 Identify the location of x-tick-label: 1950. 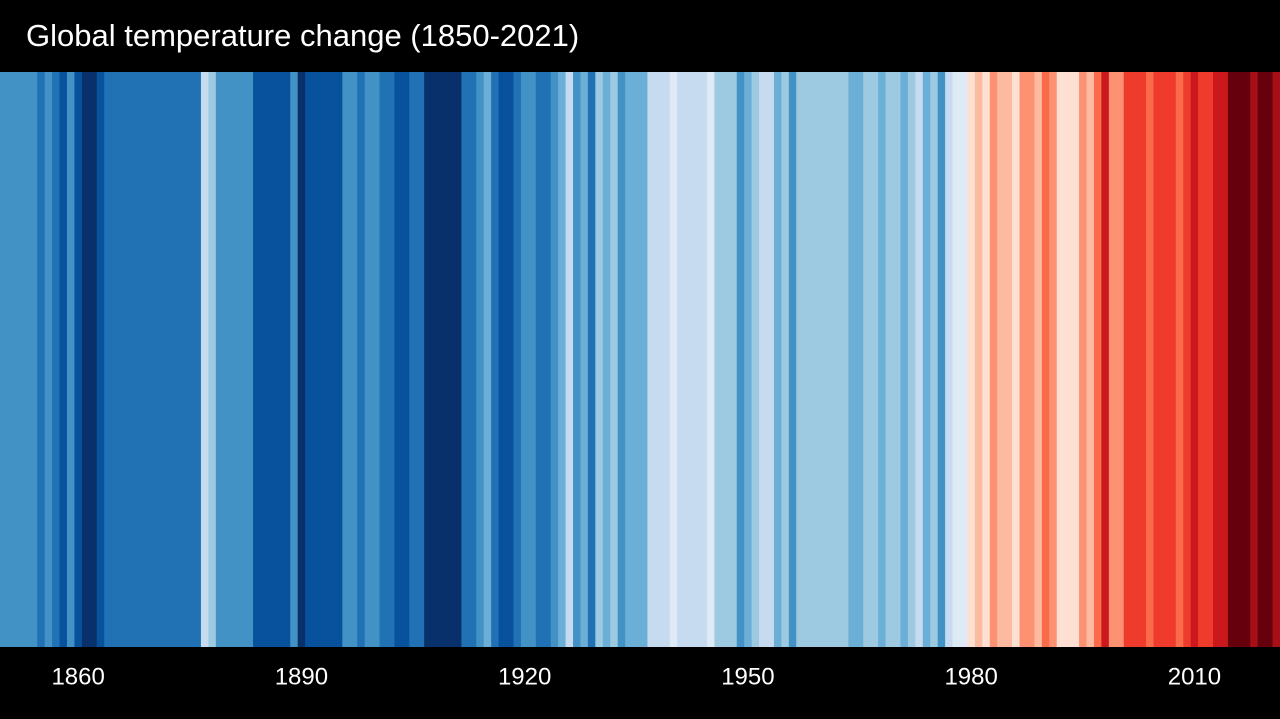
(747, 676).